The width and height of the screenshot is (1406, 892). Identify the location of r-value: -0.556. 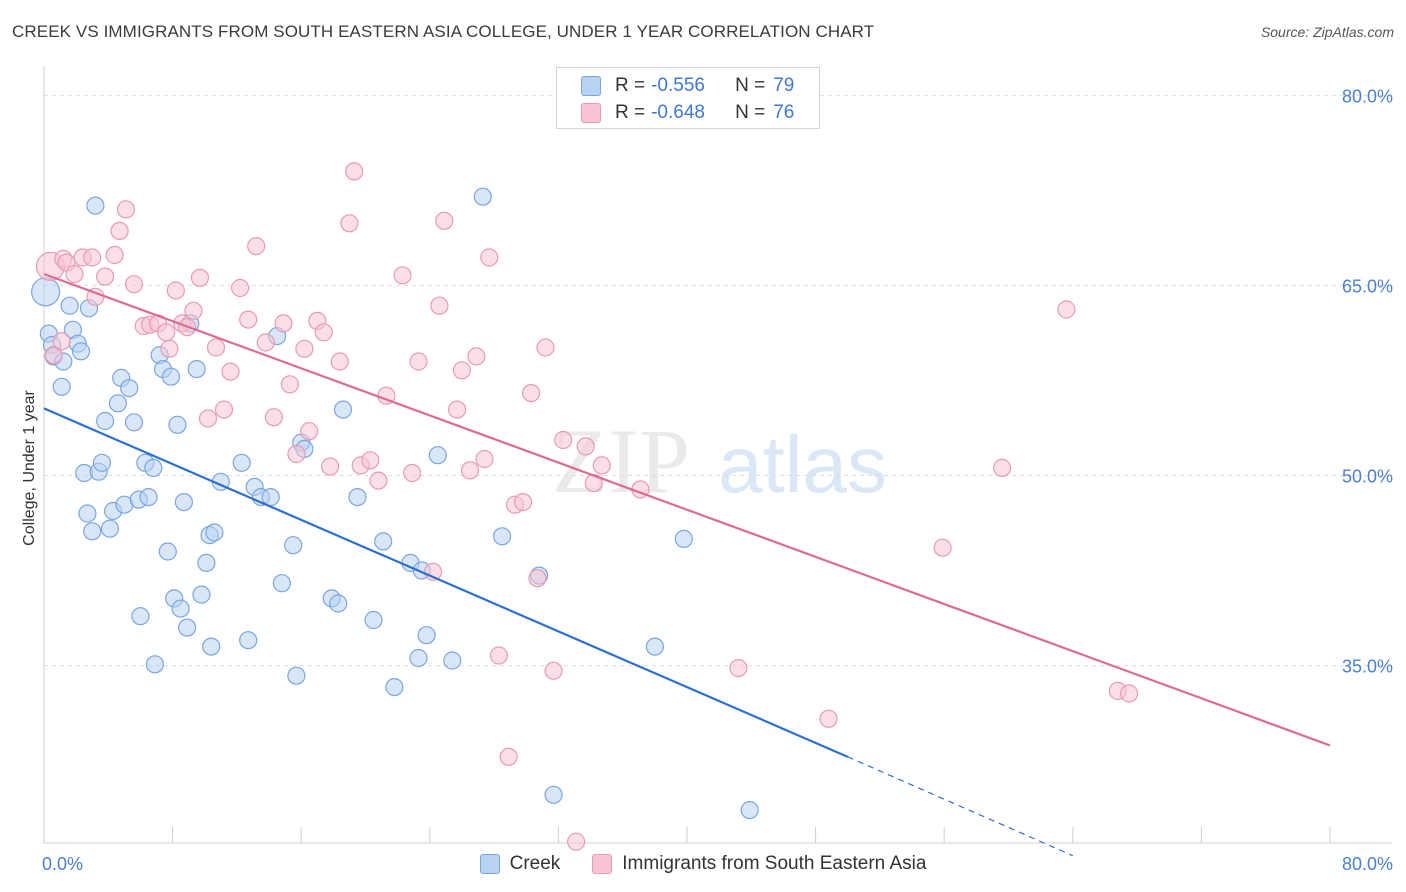
(678, 85).